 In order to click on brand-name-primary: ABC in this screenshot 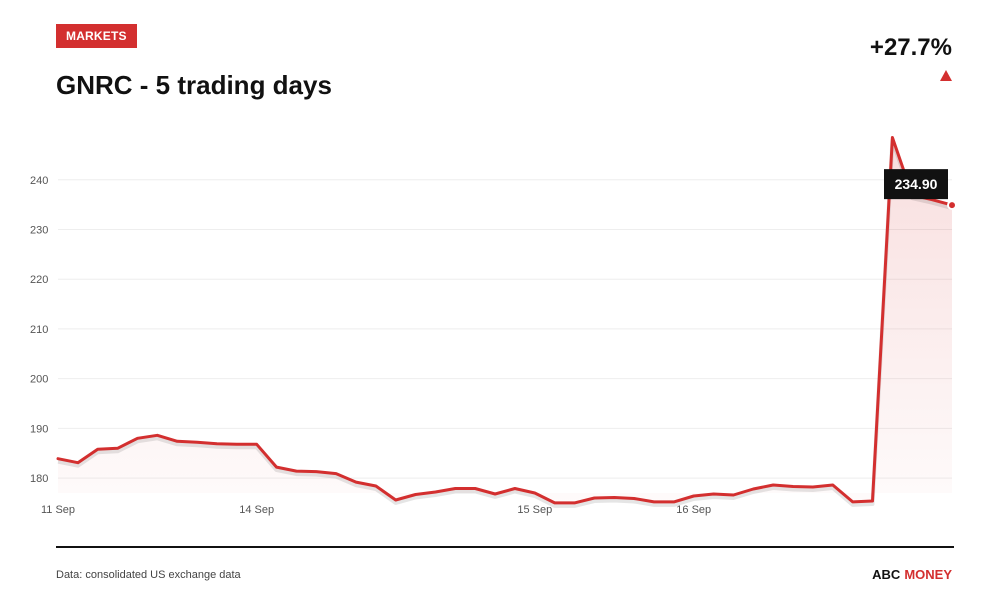, I will do `click(886, 574)`.